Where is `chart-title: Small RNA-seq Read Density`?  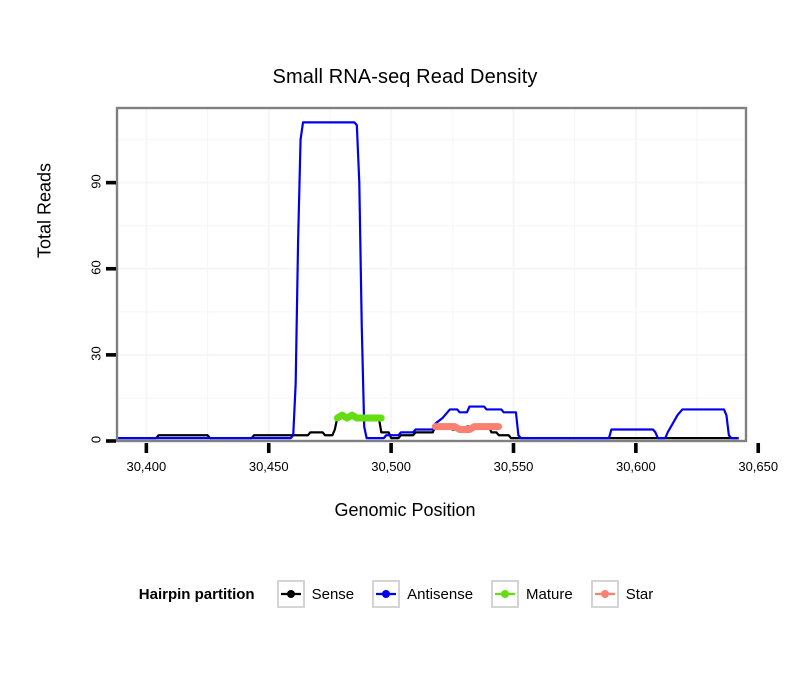
chart-title: Small RNA-seq Read Density is located at coordinates (405, 77).